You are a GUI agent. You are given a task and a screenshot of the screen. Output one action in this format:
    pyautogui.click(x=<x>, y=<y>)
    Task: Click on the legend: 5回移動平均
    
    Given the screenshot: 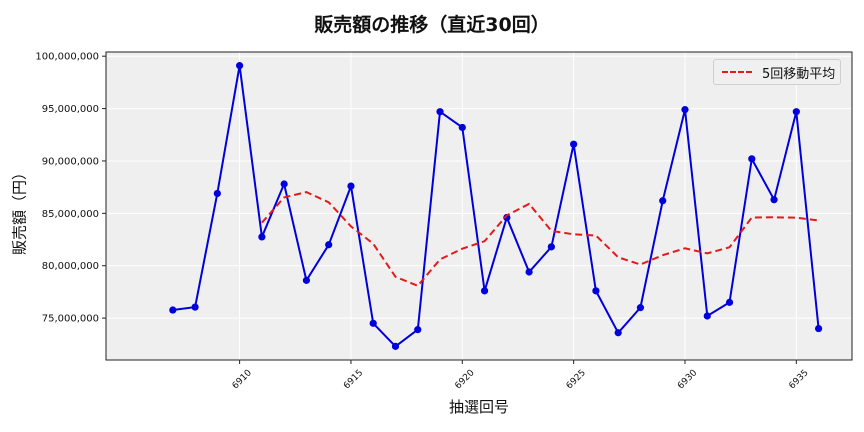 What is the action you would take?
    pyautogui.click(x=777, y=72)
    